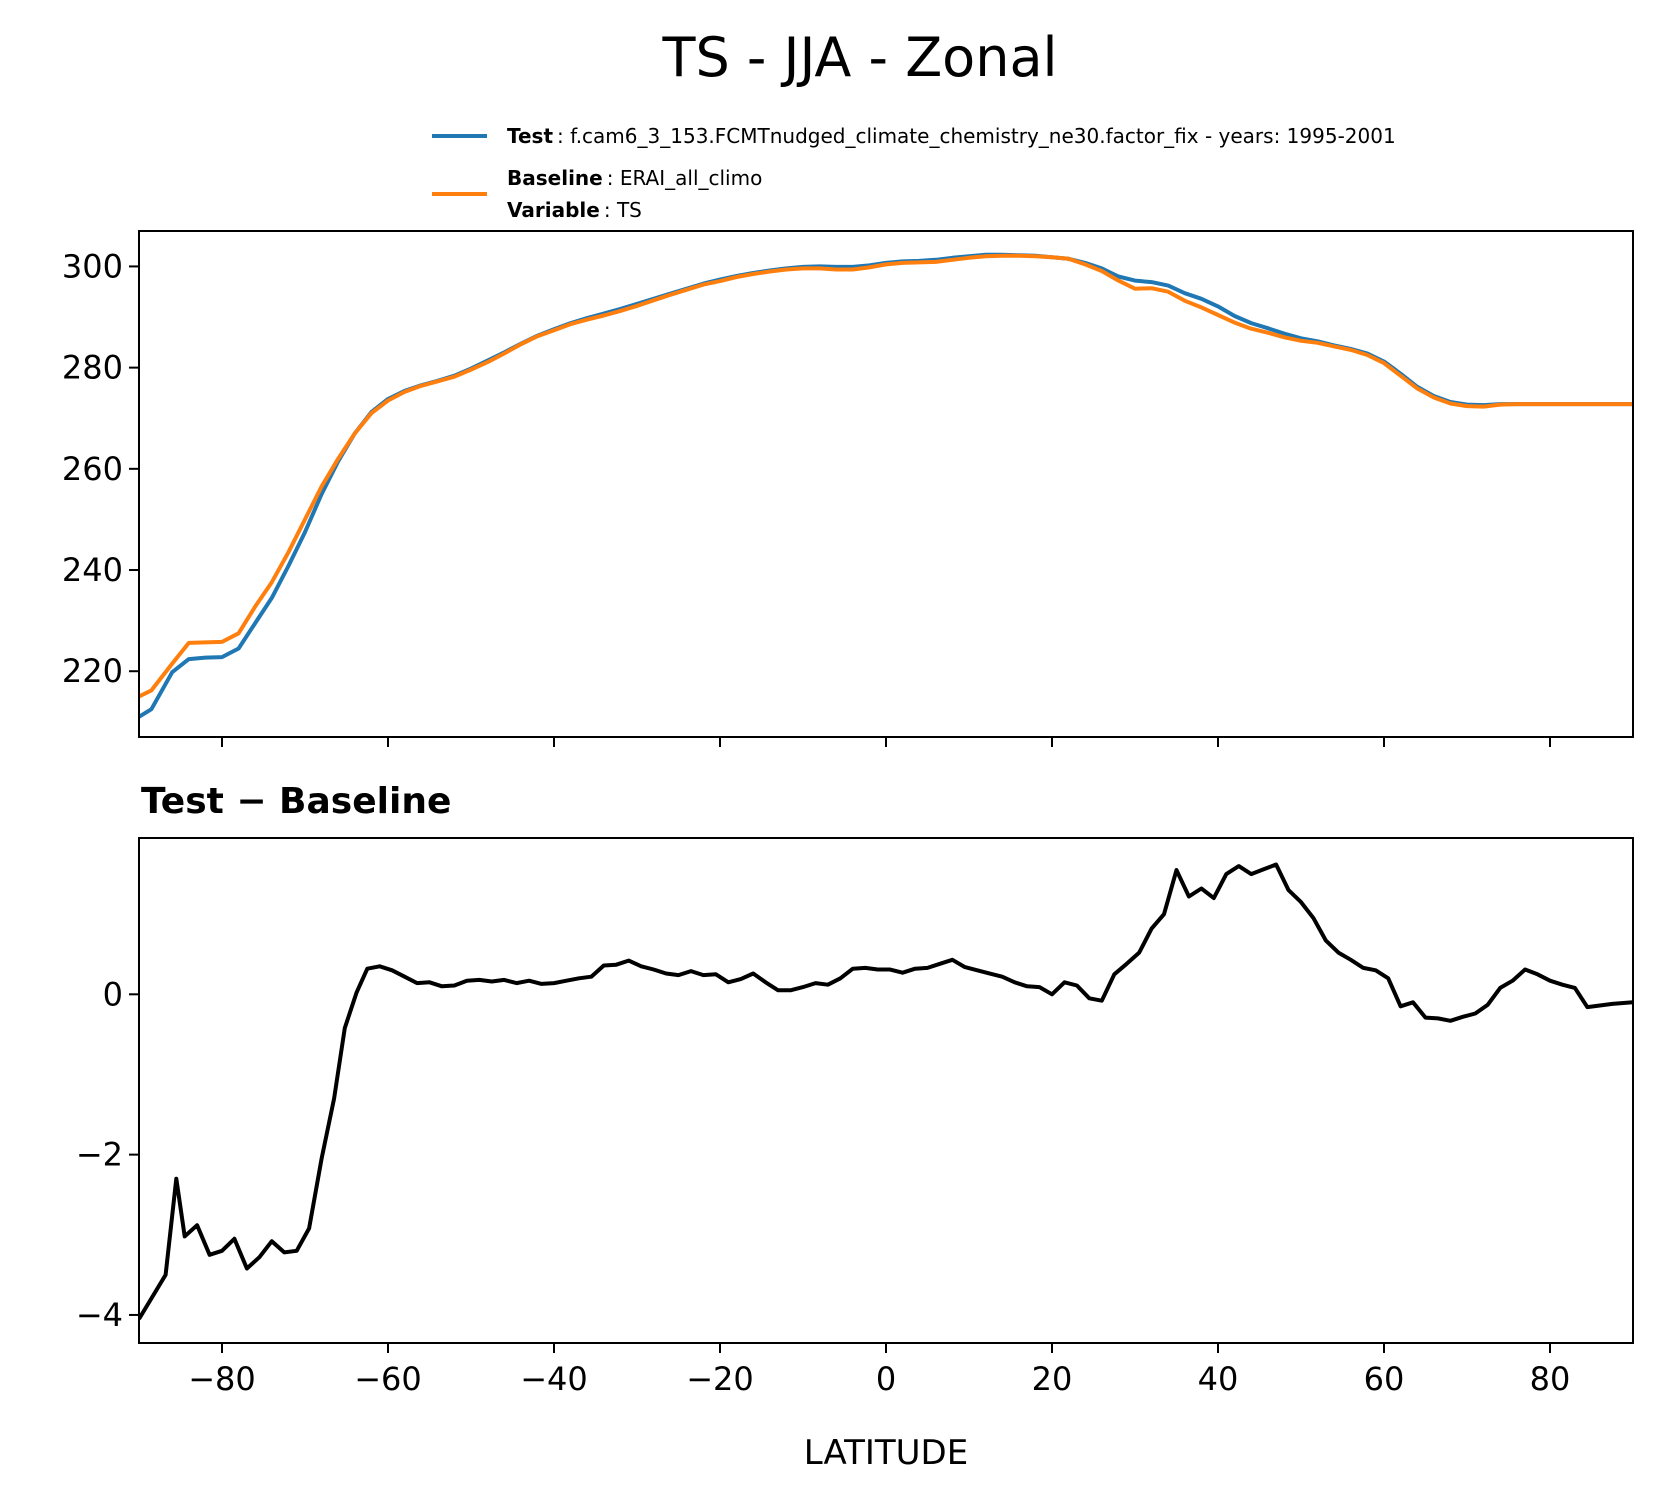  Describe the element at coordinates (113, 994) in the screenshot. I see `y-tick-label: 0` at that location.